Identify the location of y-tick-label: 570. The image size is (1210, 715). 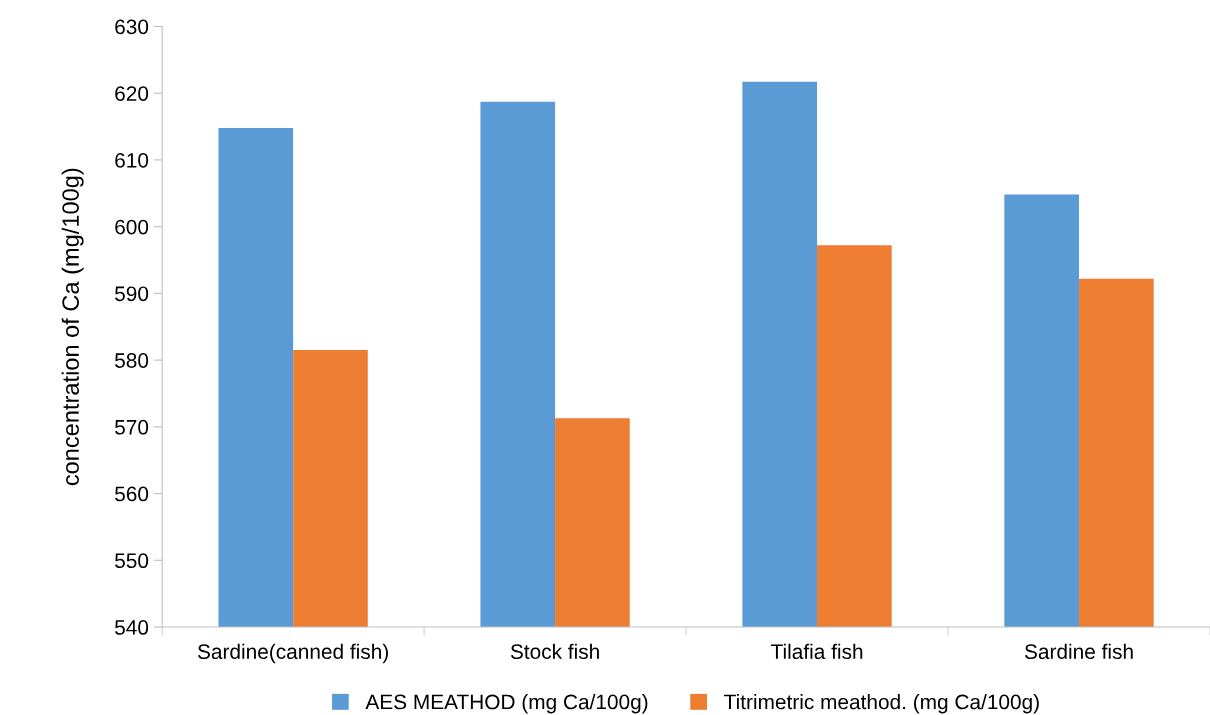
(132, 427).